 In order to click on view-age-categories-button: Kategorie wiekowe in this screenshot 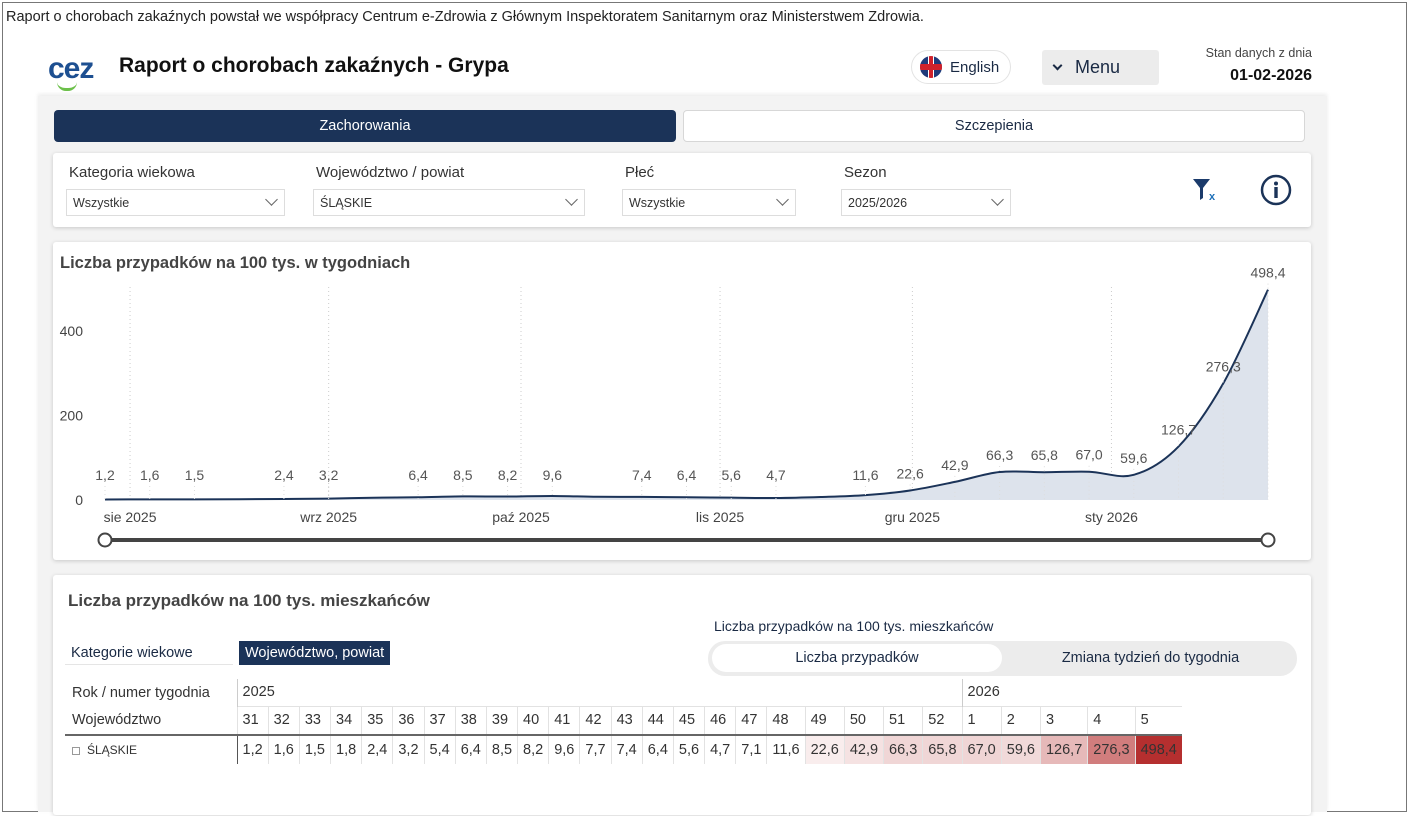, I will do `click(149, 653)`.